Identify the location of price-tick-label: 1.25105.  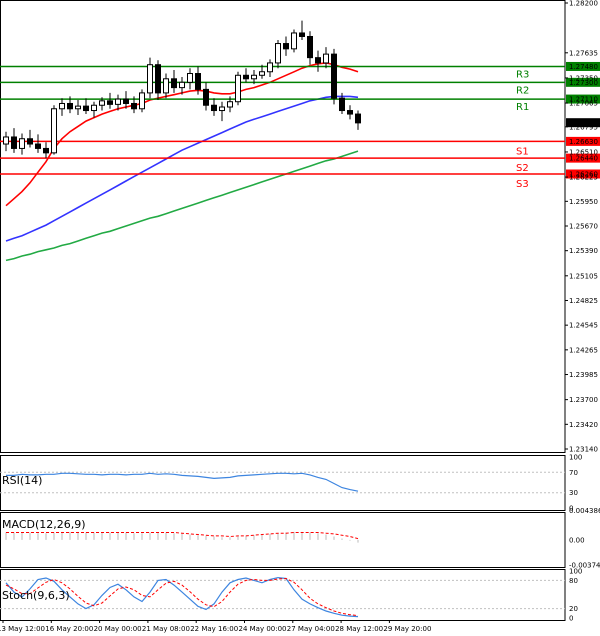
(583, 276).